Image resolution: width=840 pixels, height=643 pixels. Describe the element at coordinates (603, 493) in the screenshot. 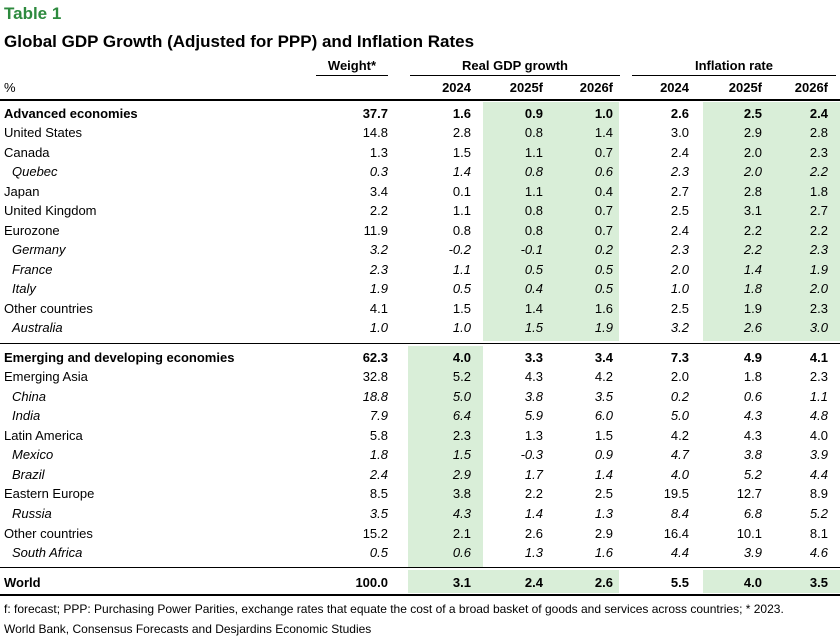

I see `value-cell: 2.5` at that location.